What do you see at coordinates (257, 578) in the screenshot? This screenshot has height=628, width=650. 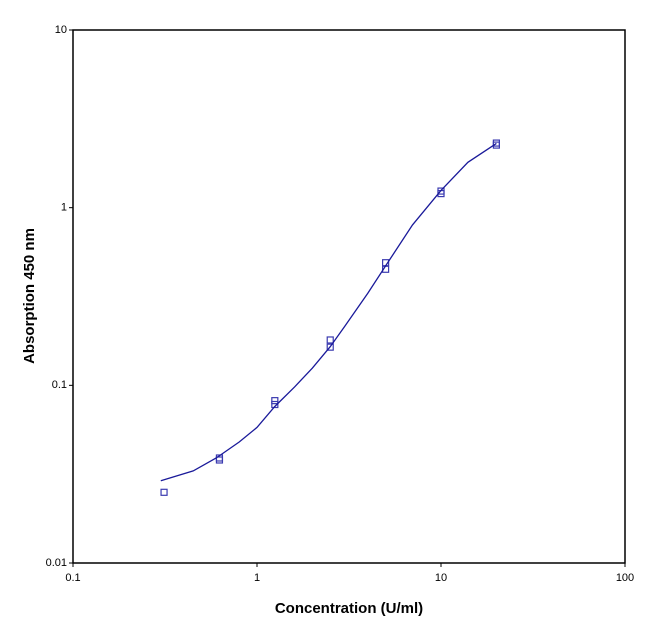 I see `x-tick-label: 1` at bounding box center [257, 578].